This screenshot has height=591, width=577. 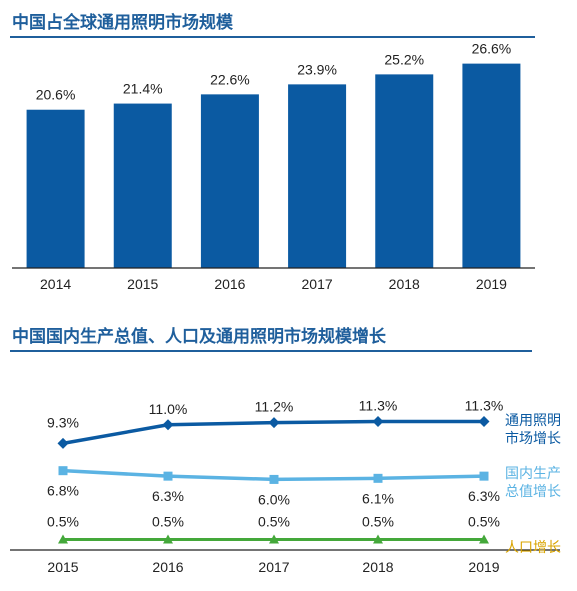 What do you see at coordinates (55, 189) in the screenshot?
I see `bar-2014` at bounding box center [55, 189].